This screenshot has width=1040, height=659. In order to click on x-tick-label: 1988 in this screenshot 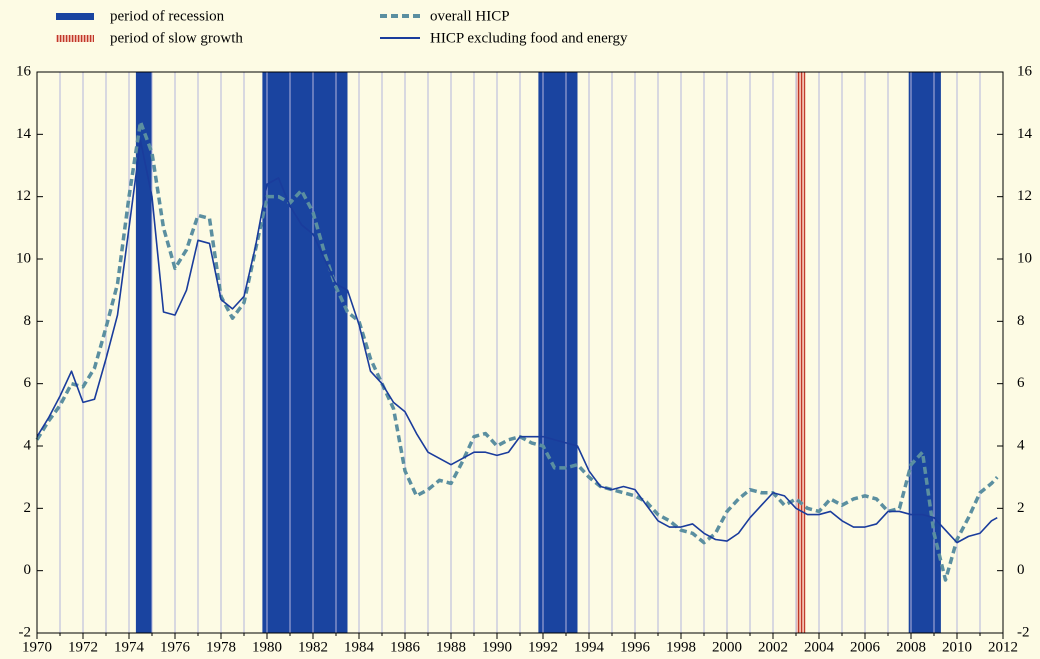, I will do `click(451, 647)`.